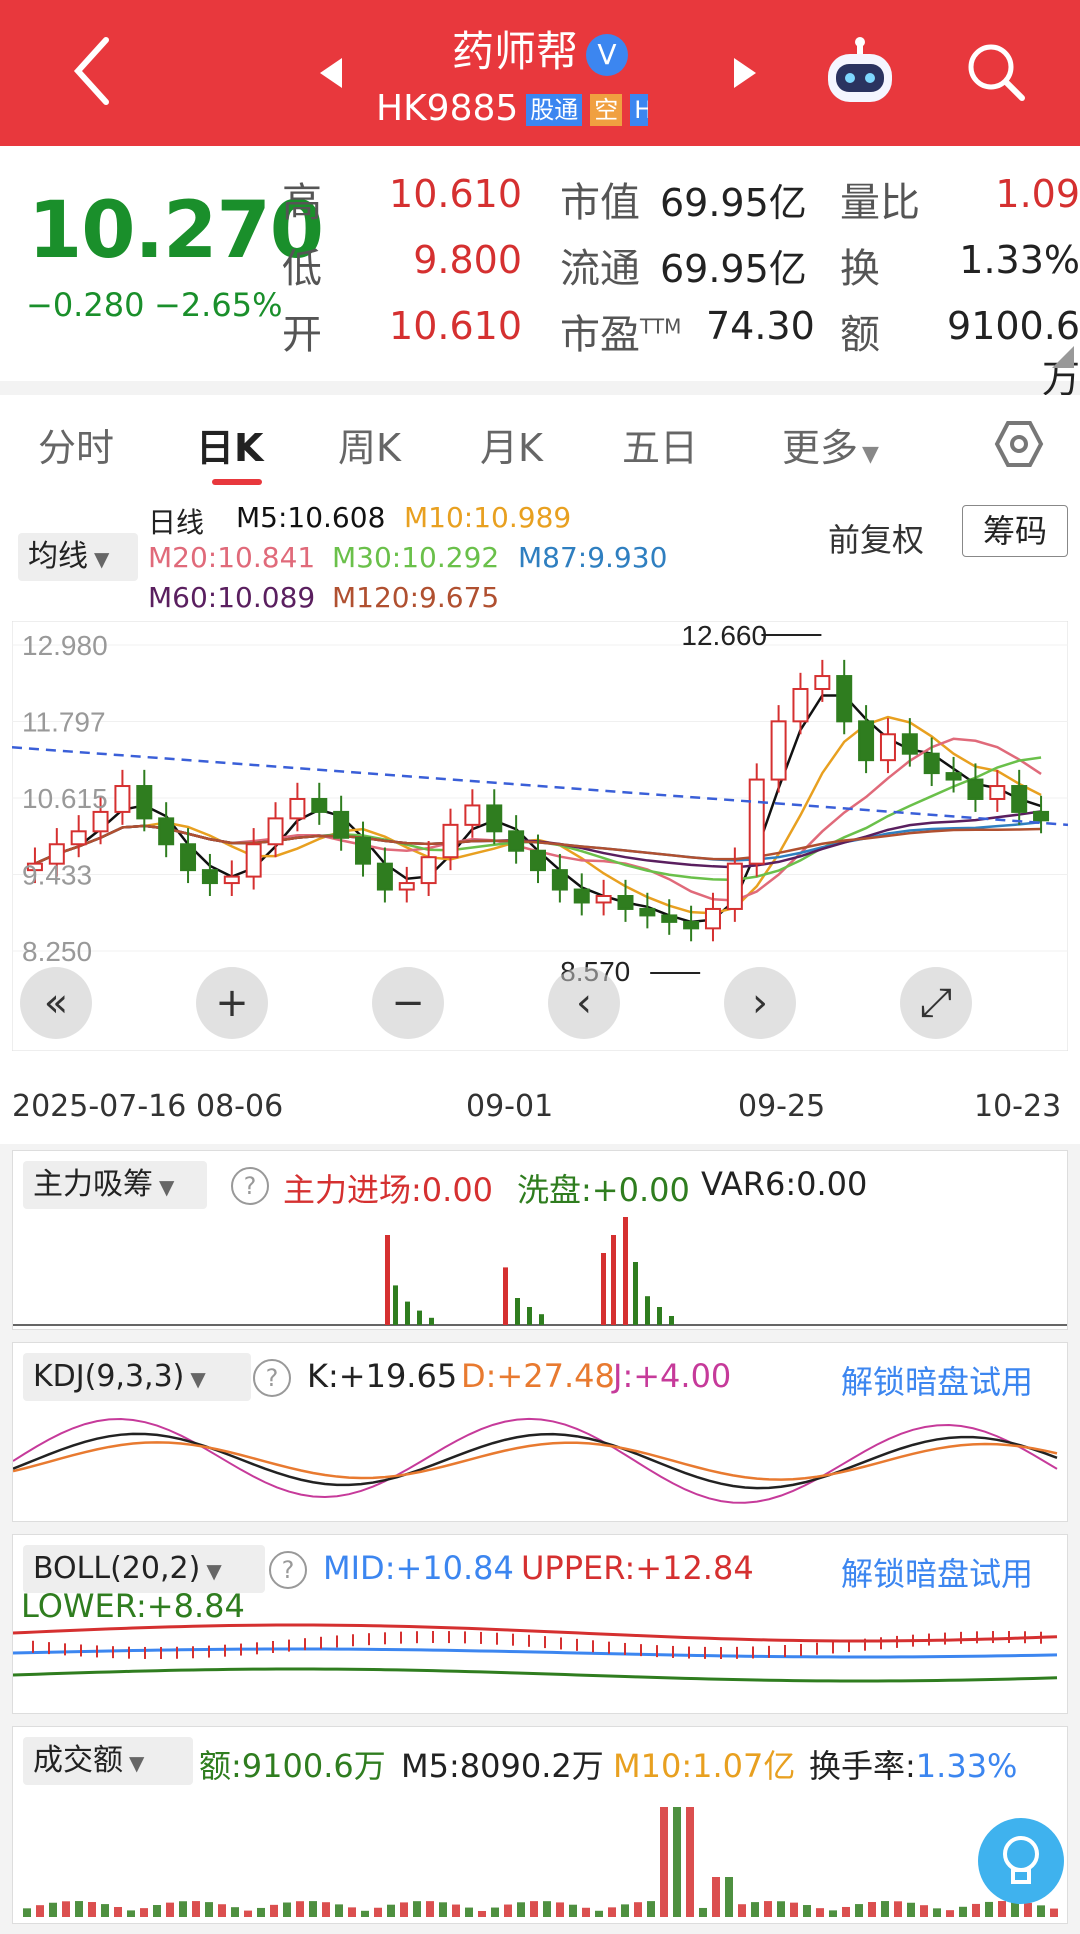 The image size is (1080, 1934). Describe the element at coordinates (115, 1185) in the screenshot. I see `main-force-selector: 主力吸筹 ▼` at that location.